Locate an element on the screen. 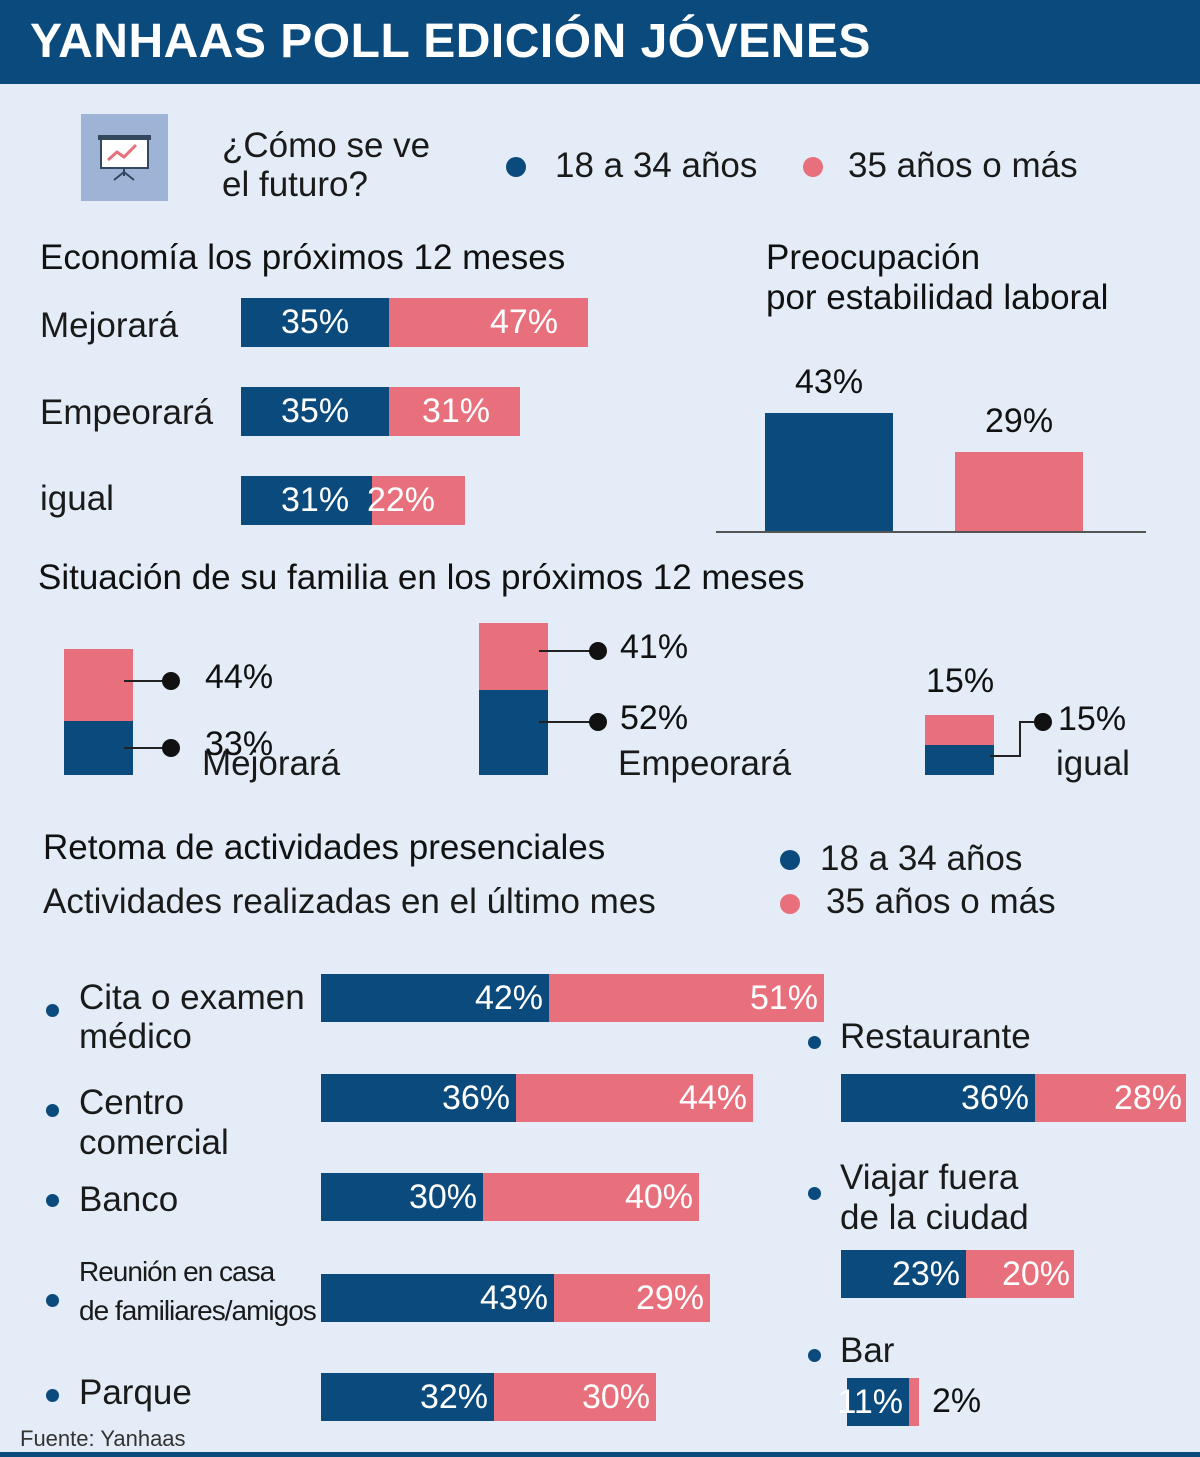 This screenshot has height=1457, width=1200. activity-left-old-0: 51% is located at coordinates (686, 998).